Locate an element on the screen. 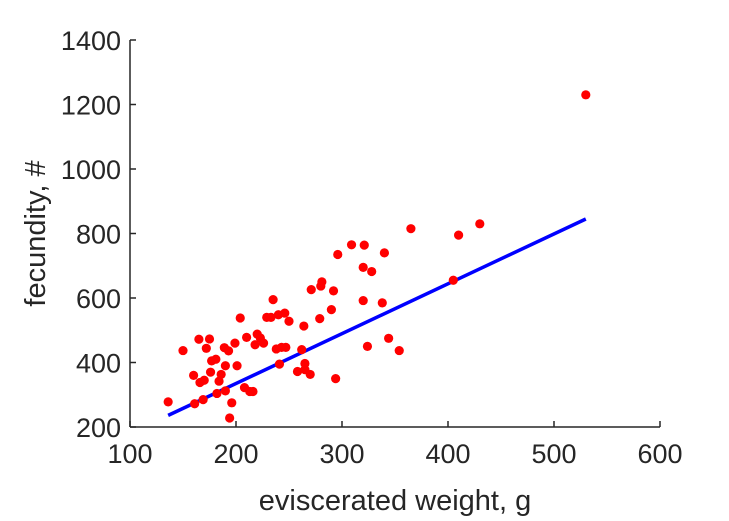 The width and height of the screenshot is (729, 521). y-tick-label: 400 is located at coordinates (98, 364).